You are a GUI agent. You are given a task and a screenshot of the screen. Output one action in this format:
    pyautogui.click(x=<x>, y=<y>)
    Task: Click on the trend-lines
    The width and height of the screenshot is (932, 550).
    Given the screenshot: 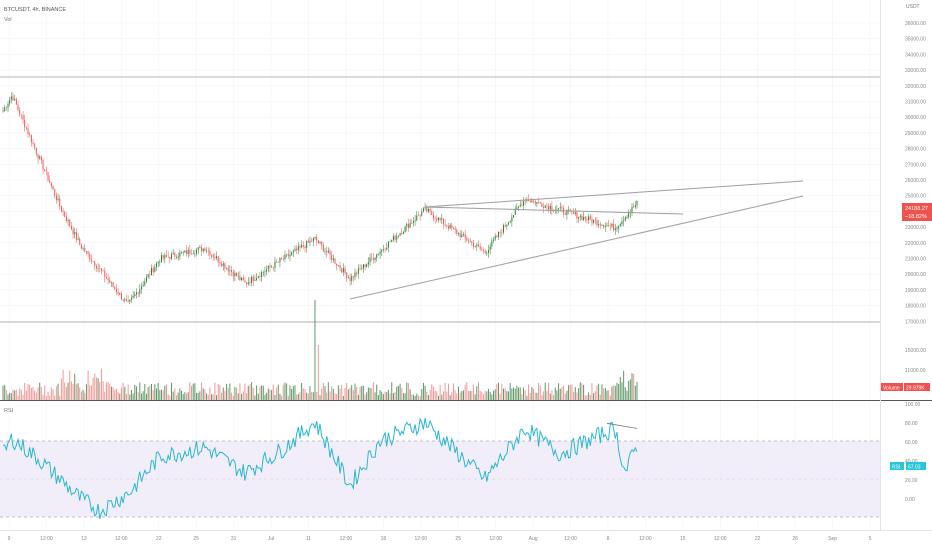 What is the action you would take?
    pyautogui.click(x=576, y=240)
    